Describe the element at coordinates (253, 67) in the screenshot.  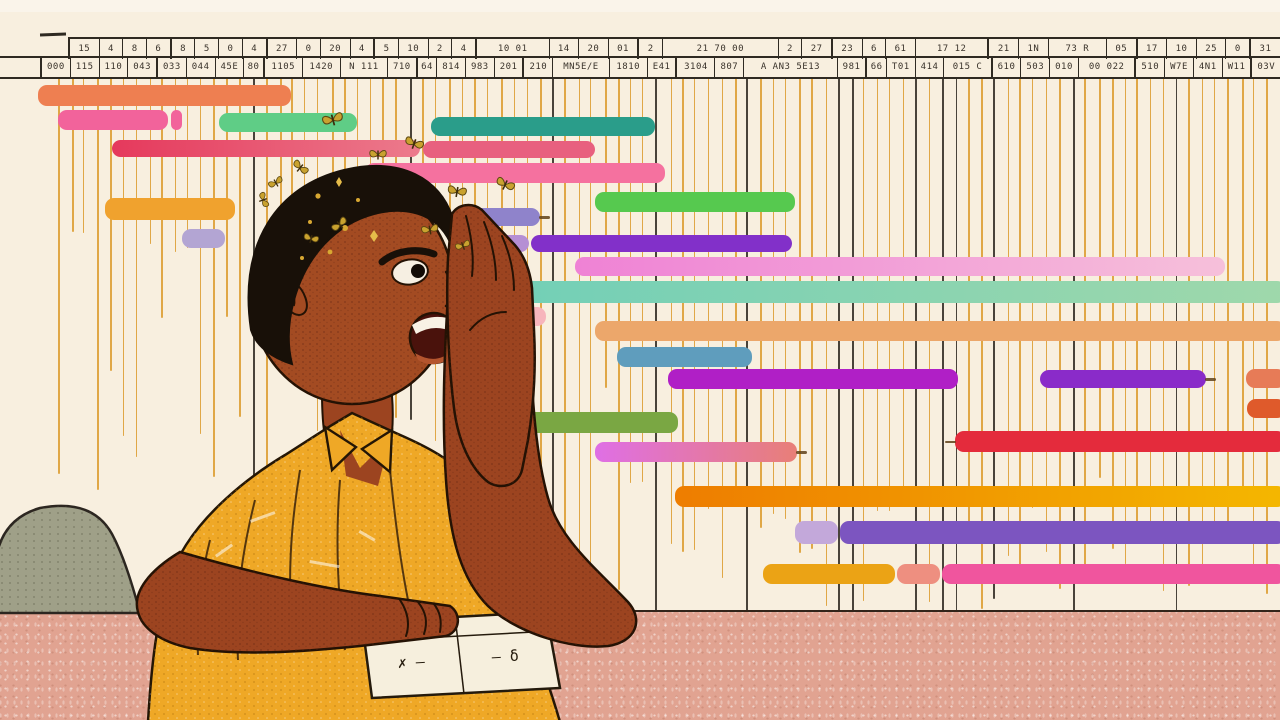
I see `header-cell: 80` at that location.